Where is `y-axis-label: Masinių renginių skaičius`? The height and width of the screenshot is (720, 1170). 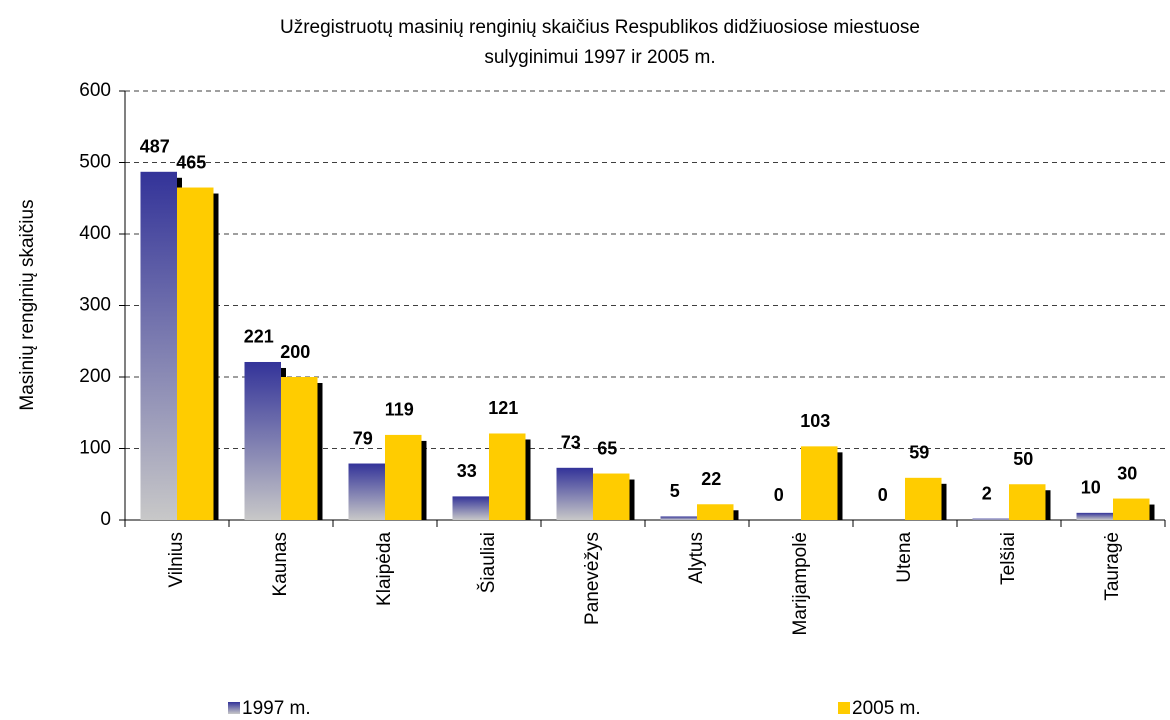 y-axis-label: Masinių renginių skaičius is located at coordinates (27, 304).